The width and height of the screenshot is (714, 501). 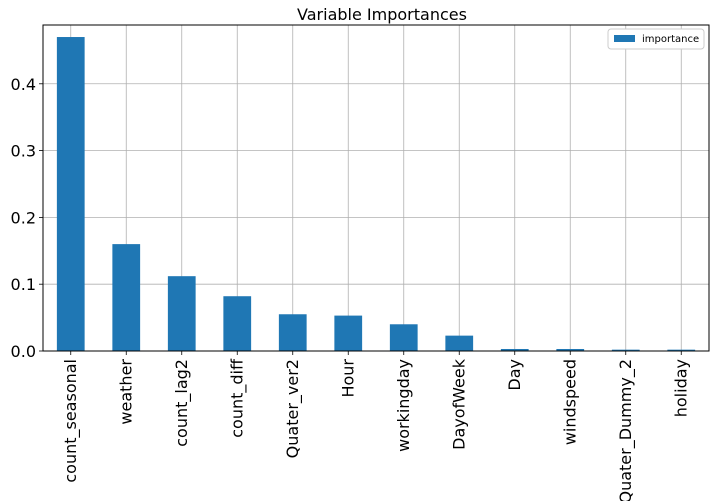 I want to click on x-tick-label: Quater_ver2, so click(x=293, y=408).